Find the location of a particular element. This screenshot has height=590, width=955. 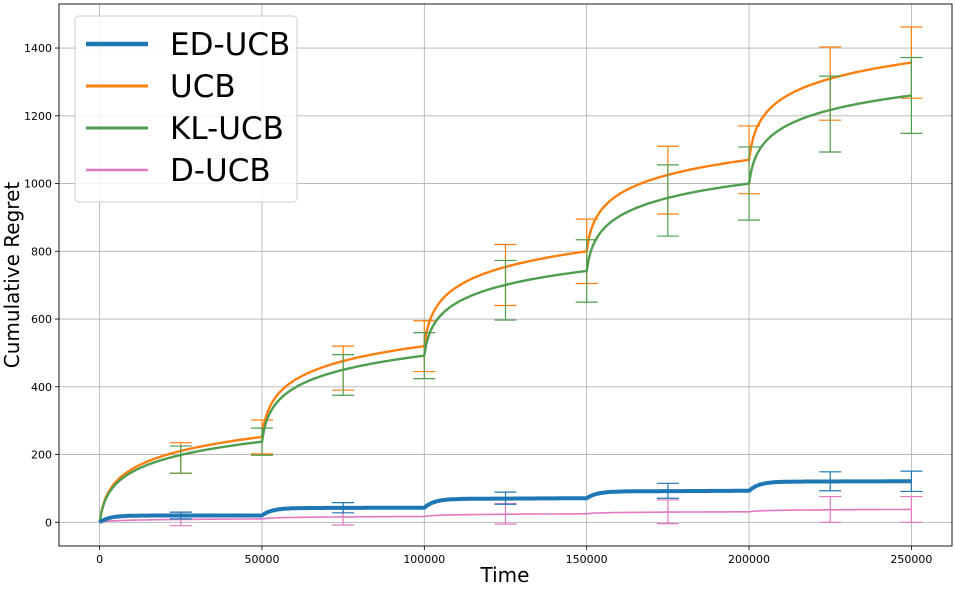

y-tick-label: 600 is located at coordinates (41, 319).